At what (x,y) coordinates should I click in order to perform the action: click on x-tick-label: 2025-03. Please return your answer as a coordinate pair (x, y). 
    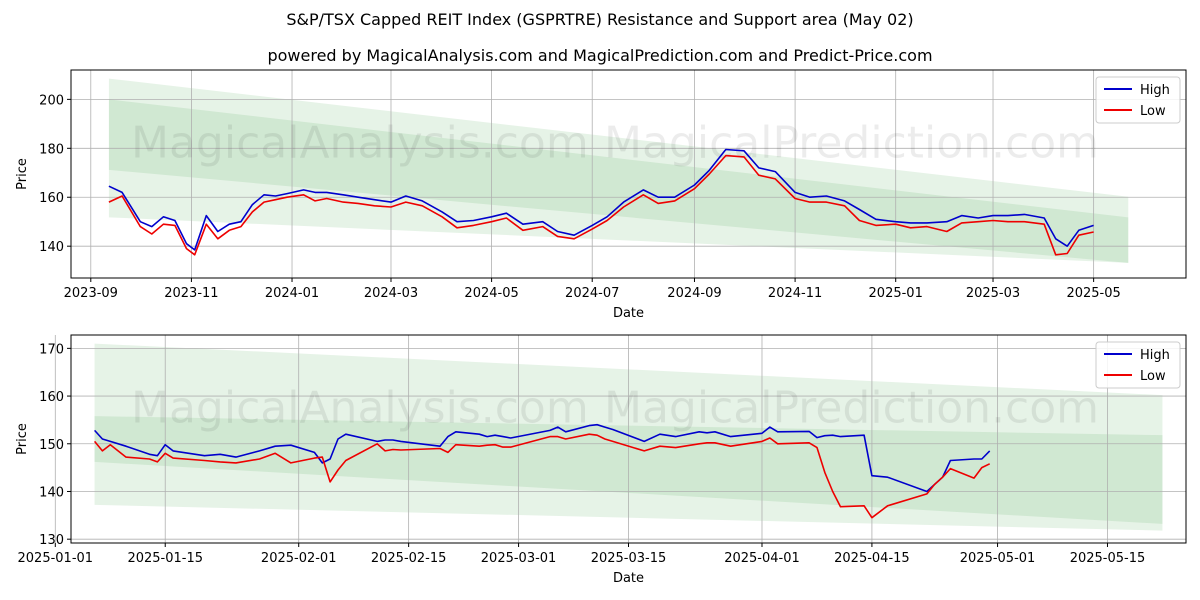
    Looking at the image, I should click on (993, 293).